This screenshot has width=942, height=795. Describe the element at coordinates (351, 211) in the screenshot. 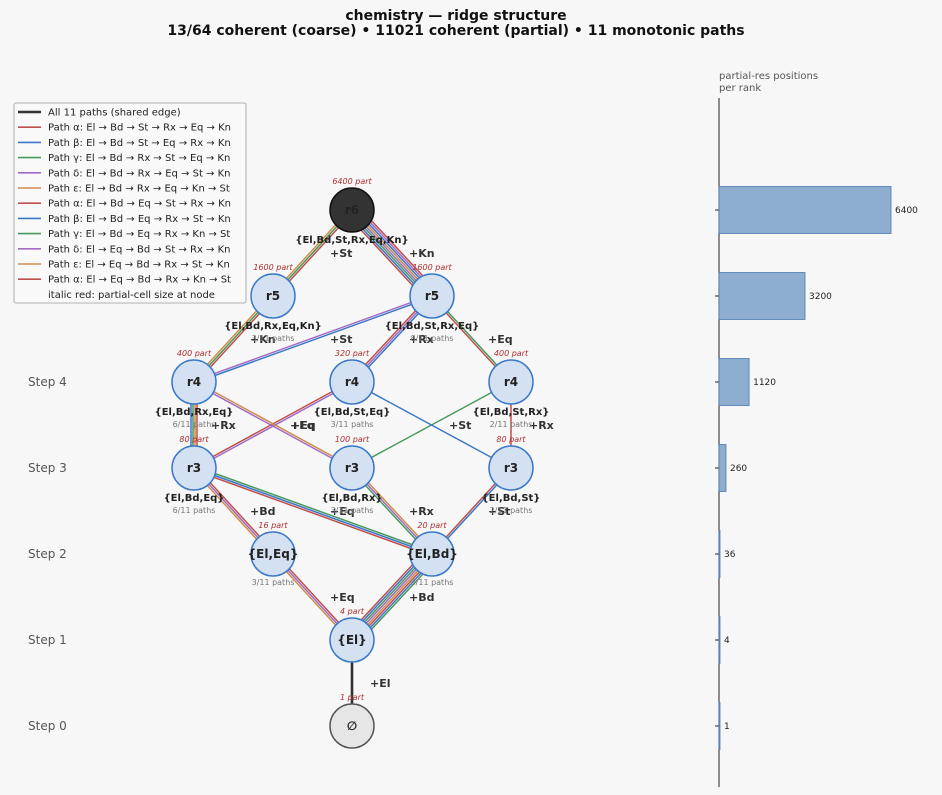

I see `lattice-node: r6 6400 part {El,Bd,St,Rx,Eq,Kn}` at that location.